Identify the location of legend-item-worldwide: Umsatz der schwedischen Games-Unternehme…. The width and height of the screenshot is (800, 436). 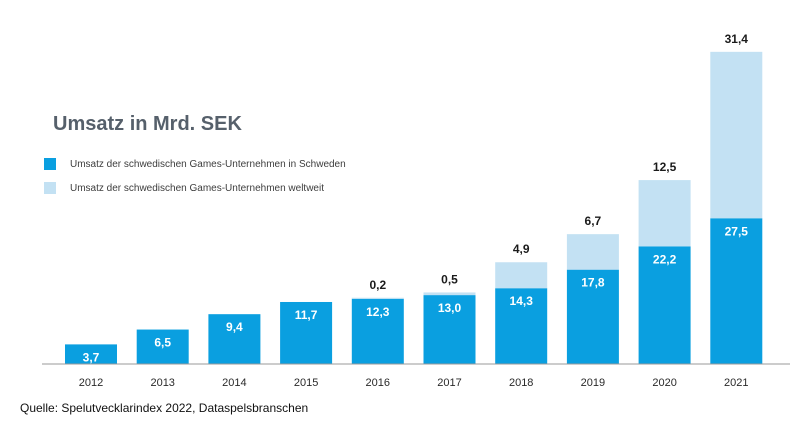
(184, 188).